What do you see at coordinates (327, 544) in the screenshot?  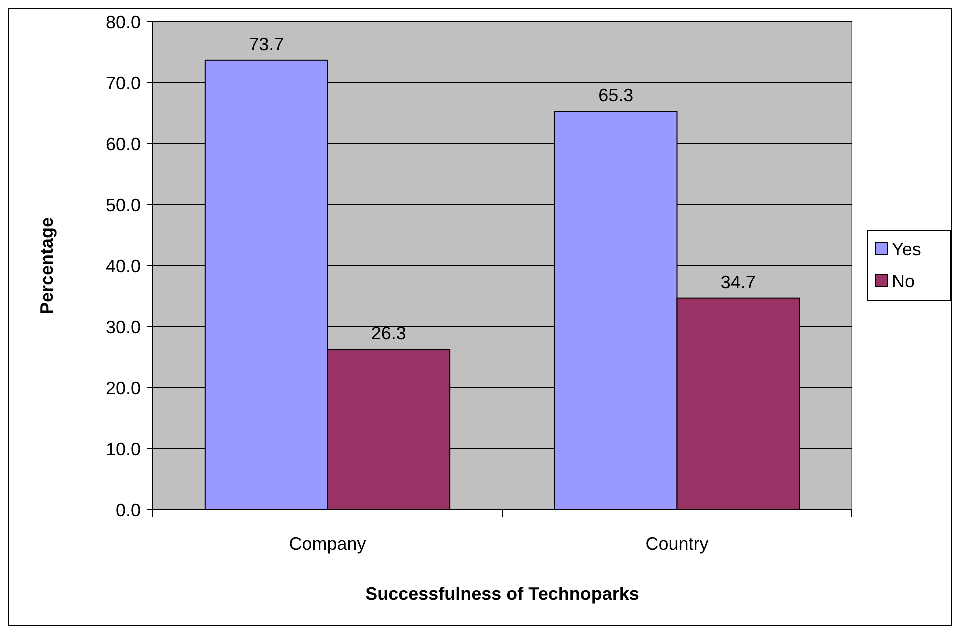 I see `x-tick-label: Company` at bounding box center [327, 544].